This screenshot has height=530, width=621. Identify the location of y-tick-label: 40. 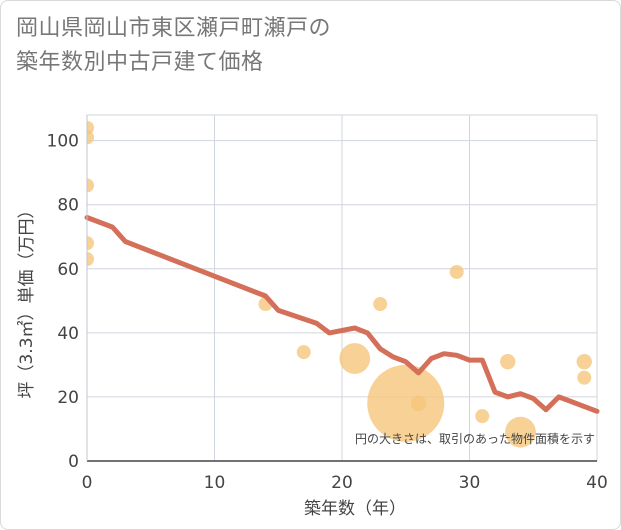
(68, 334).